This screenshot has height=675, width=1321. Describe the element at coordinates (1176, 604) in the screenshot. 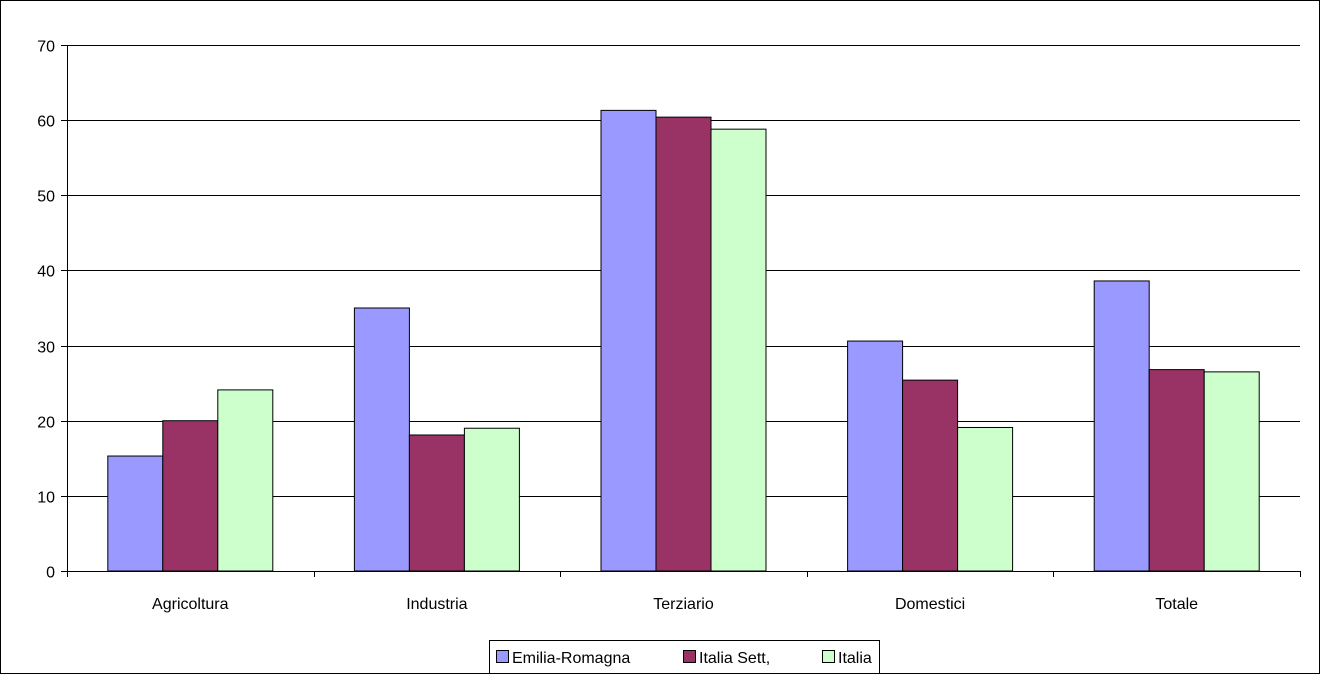

I see `x-tick-label: Totale` at that location.